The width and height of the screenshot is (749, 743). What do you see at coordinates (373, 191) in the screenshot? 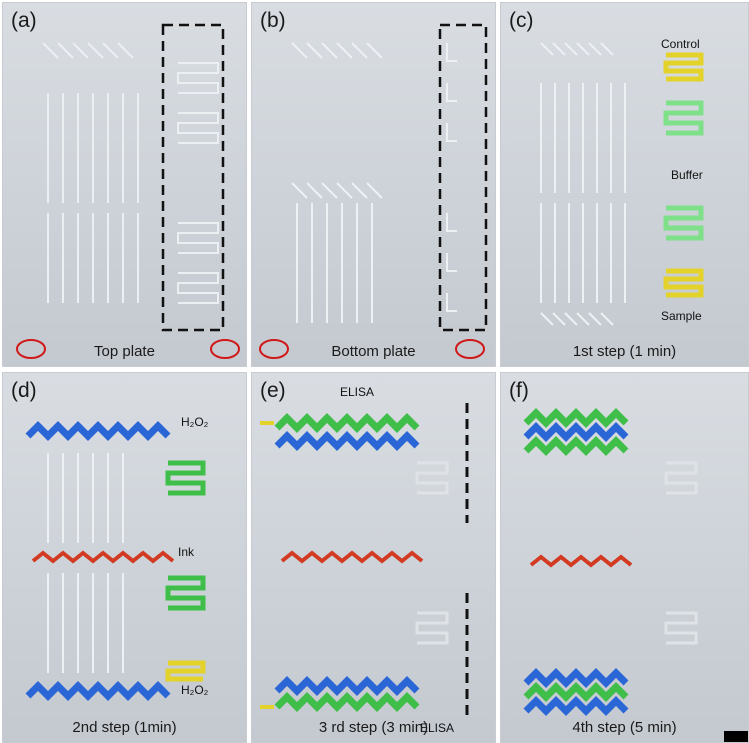
I see `panel-b-drawing` at bounding box center [373, 191].